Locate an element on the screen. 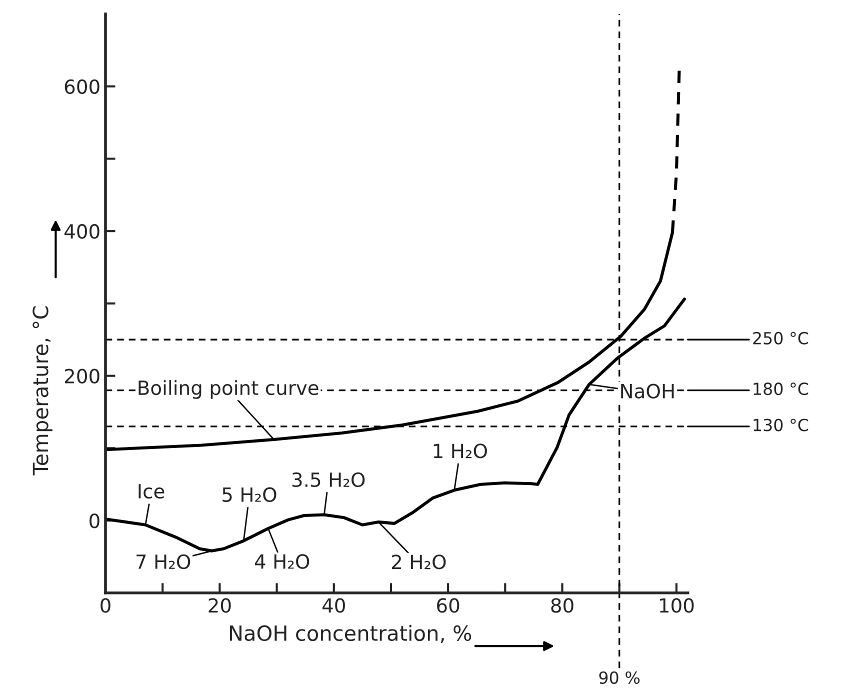  y-tick-label: 400 is located at coordinates (82, 231).